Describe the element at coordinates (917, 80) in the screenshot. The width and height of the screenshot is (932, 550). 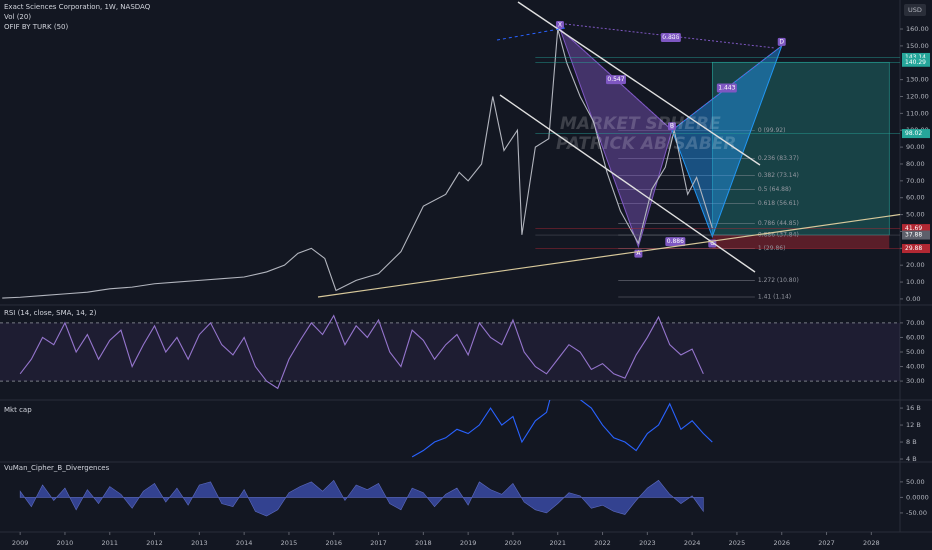
I see `y-tick-label: 130.00` at that location.